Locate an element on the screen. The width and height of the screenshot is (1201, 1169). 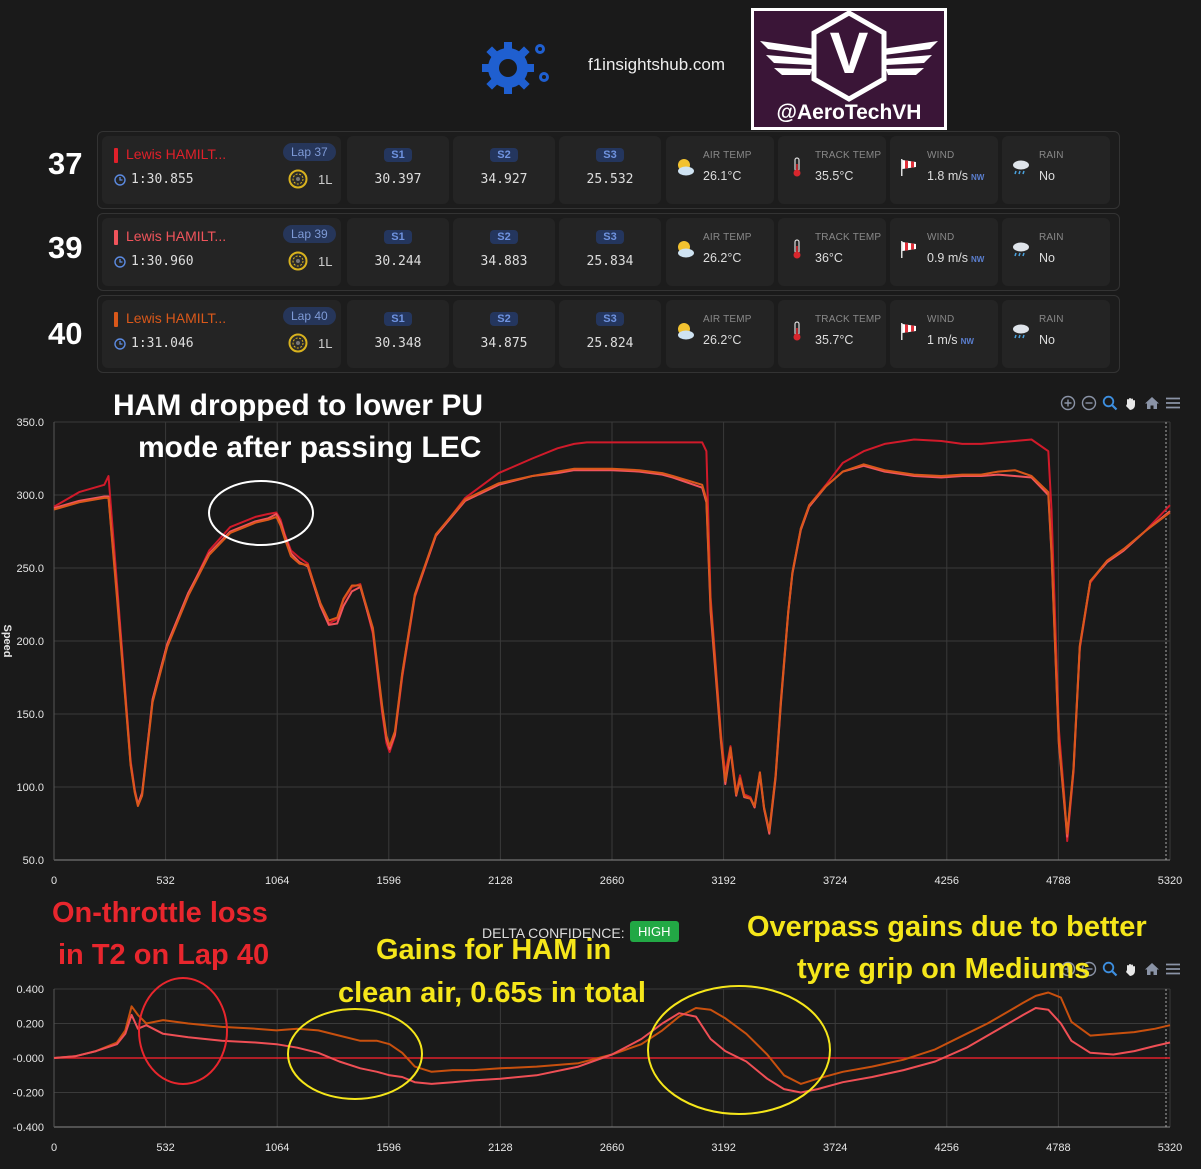
lap-badge: Lap 40 is located at coordinates (309, 316).